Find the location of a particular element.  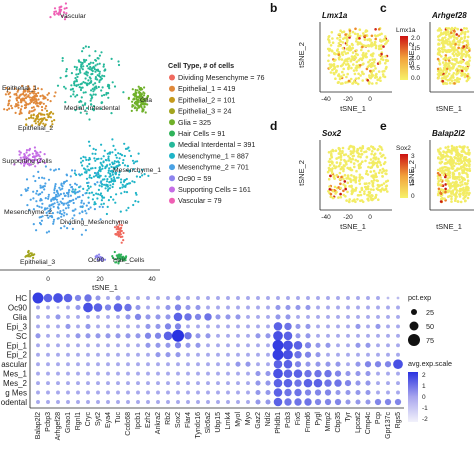

legend-label: Mesenchyme_2 = 701 is located at coordinates (213, 167).